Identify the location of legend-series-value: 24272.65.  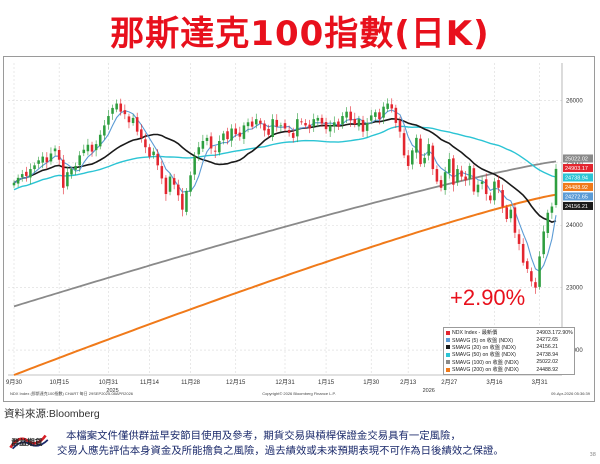
(547, 340).